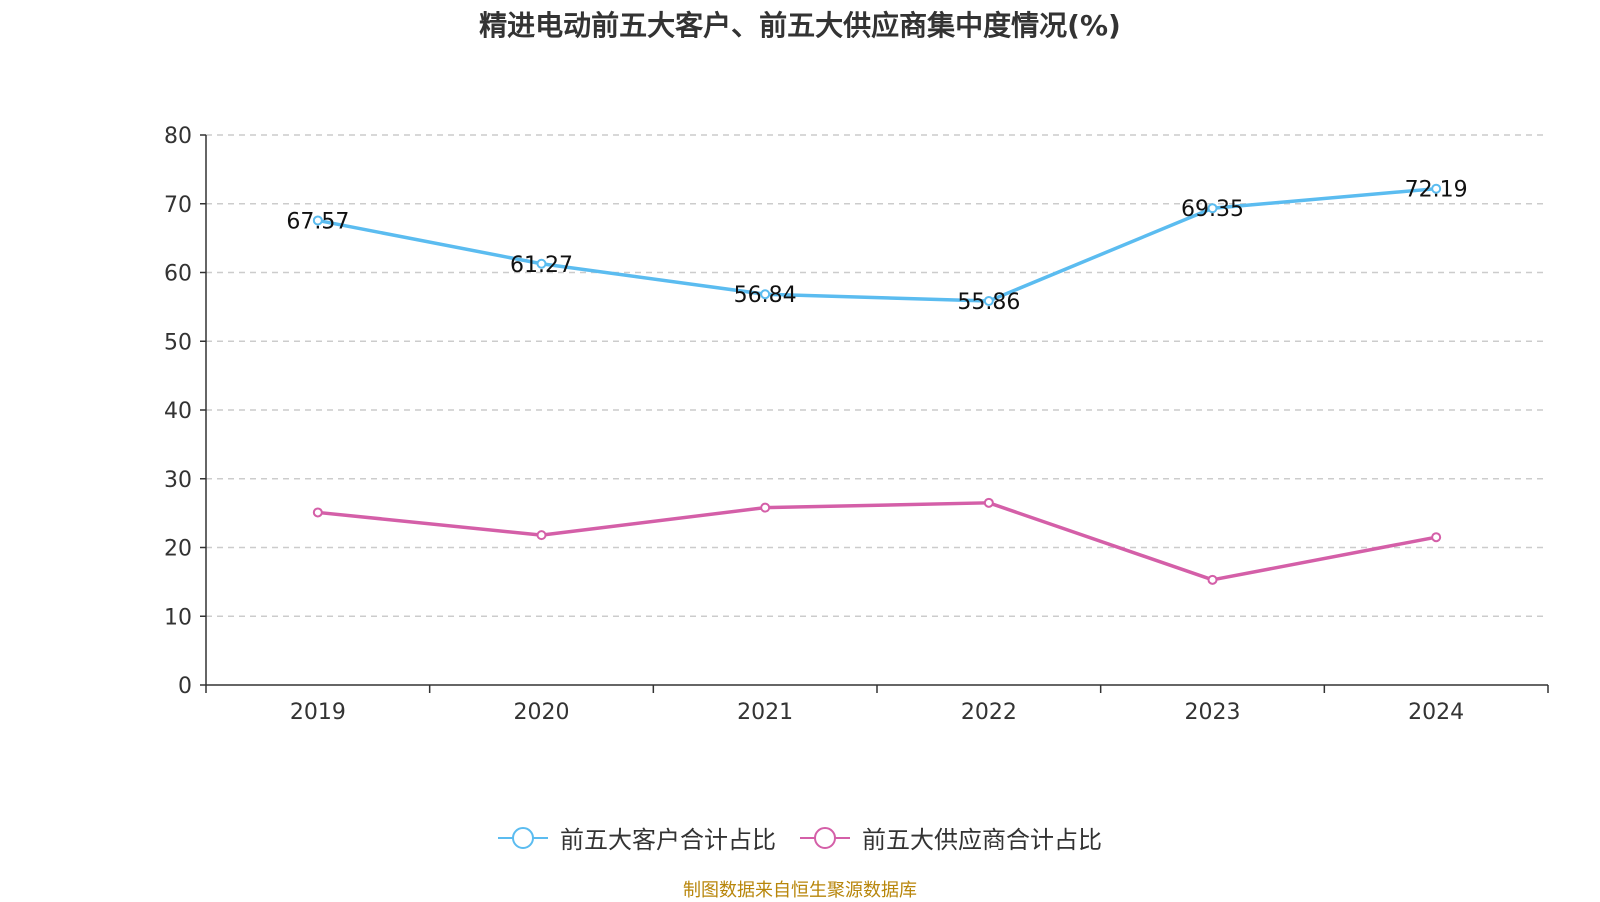 This screenshot has height=902, width=1600. I want to click on y-tick-label: 10, so click(178, 617).